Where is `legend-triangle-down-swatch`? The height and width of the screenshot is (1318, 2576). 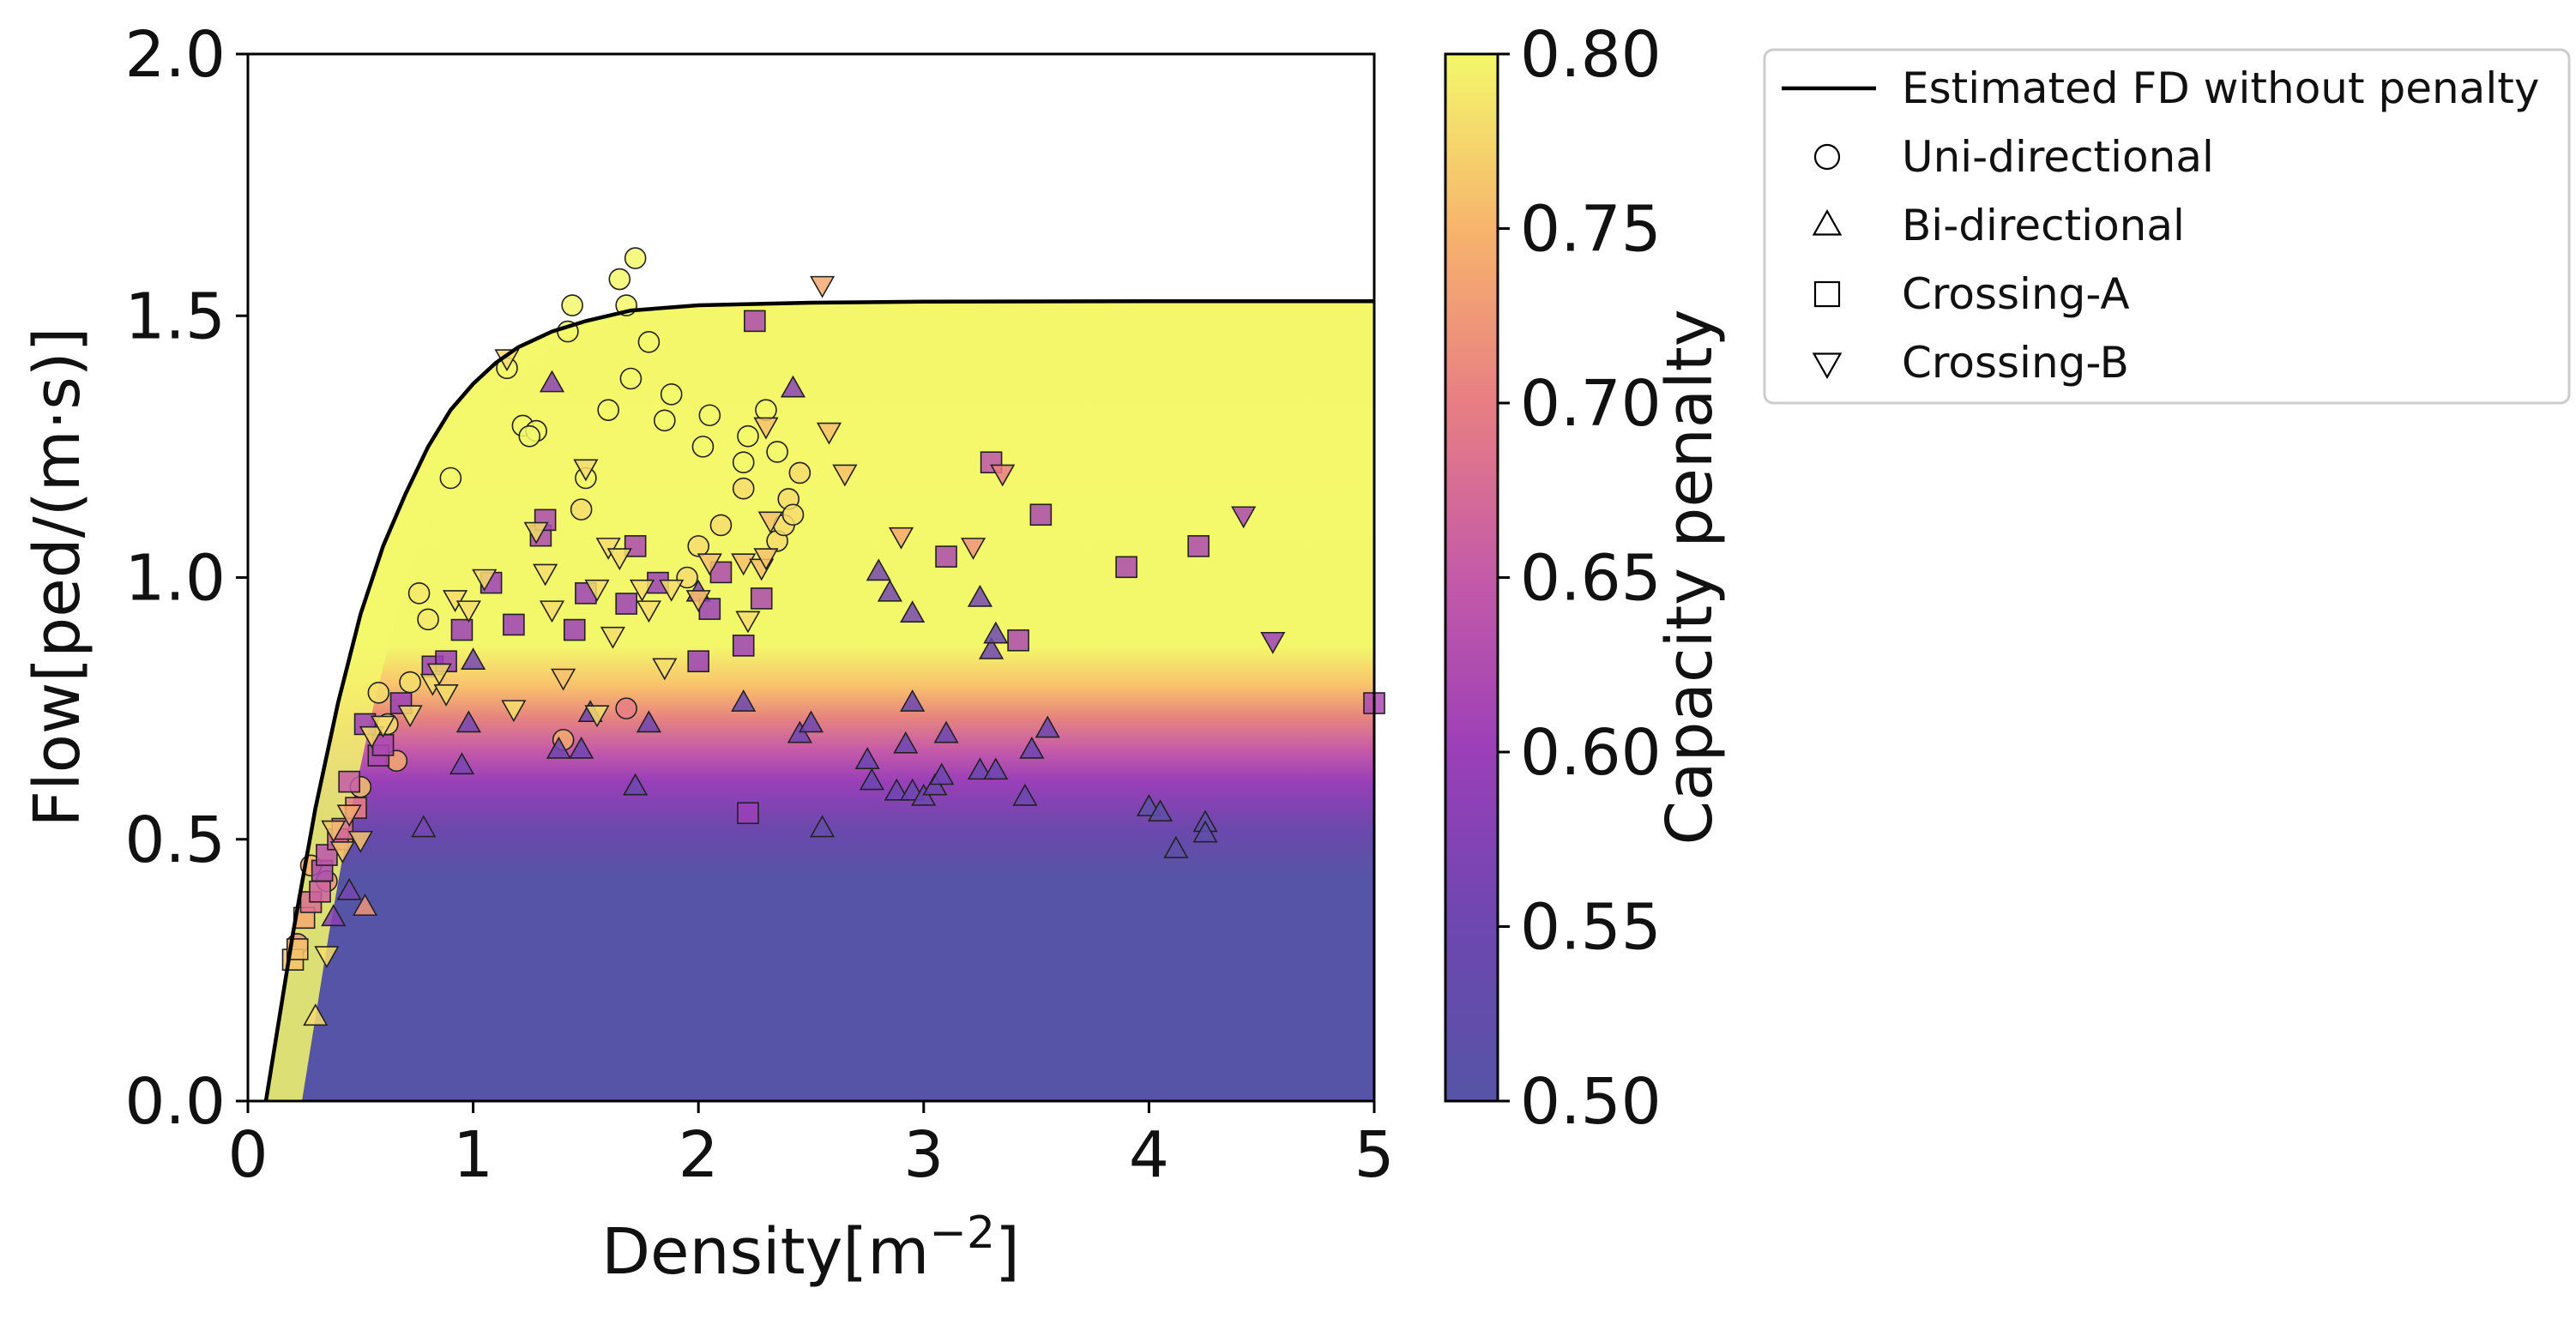 legend-triangle-down-swatch is located at coordinates (1827, 366).